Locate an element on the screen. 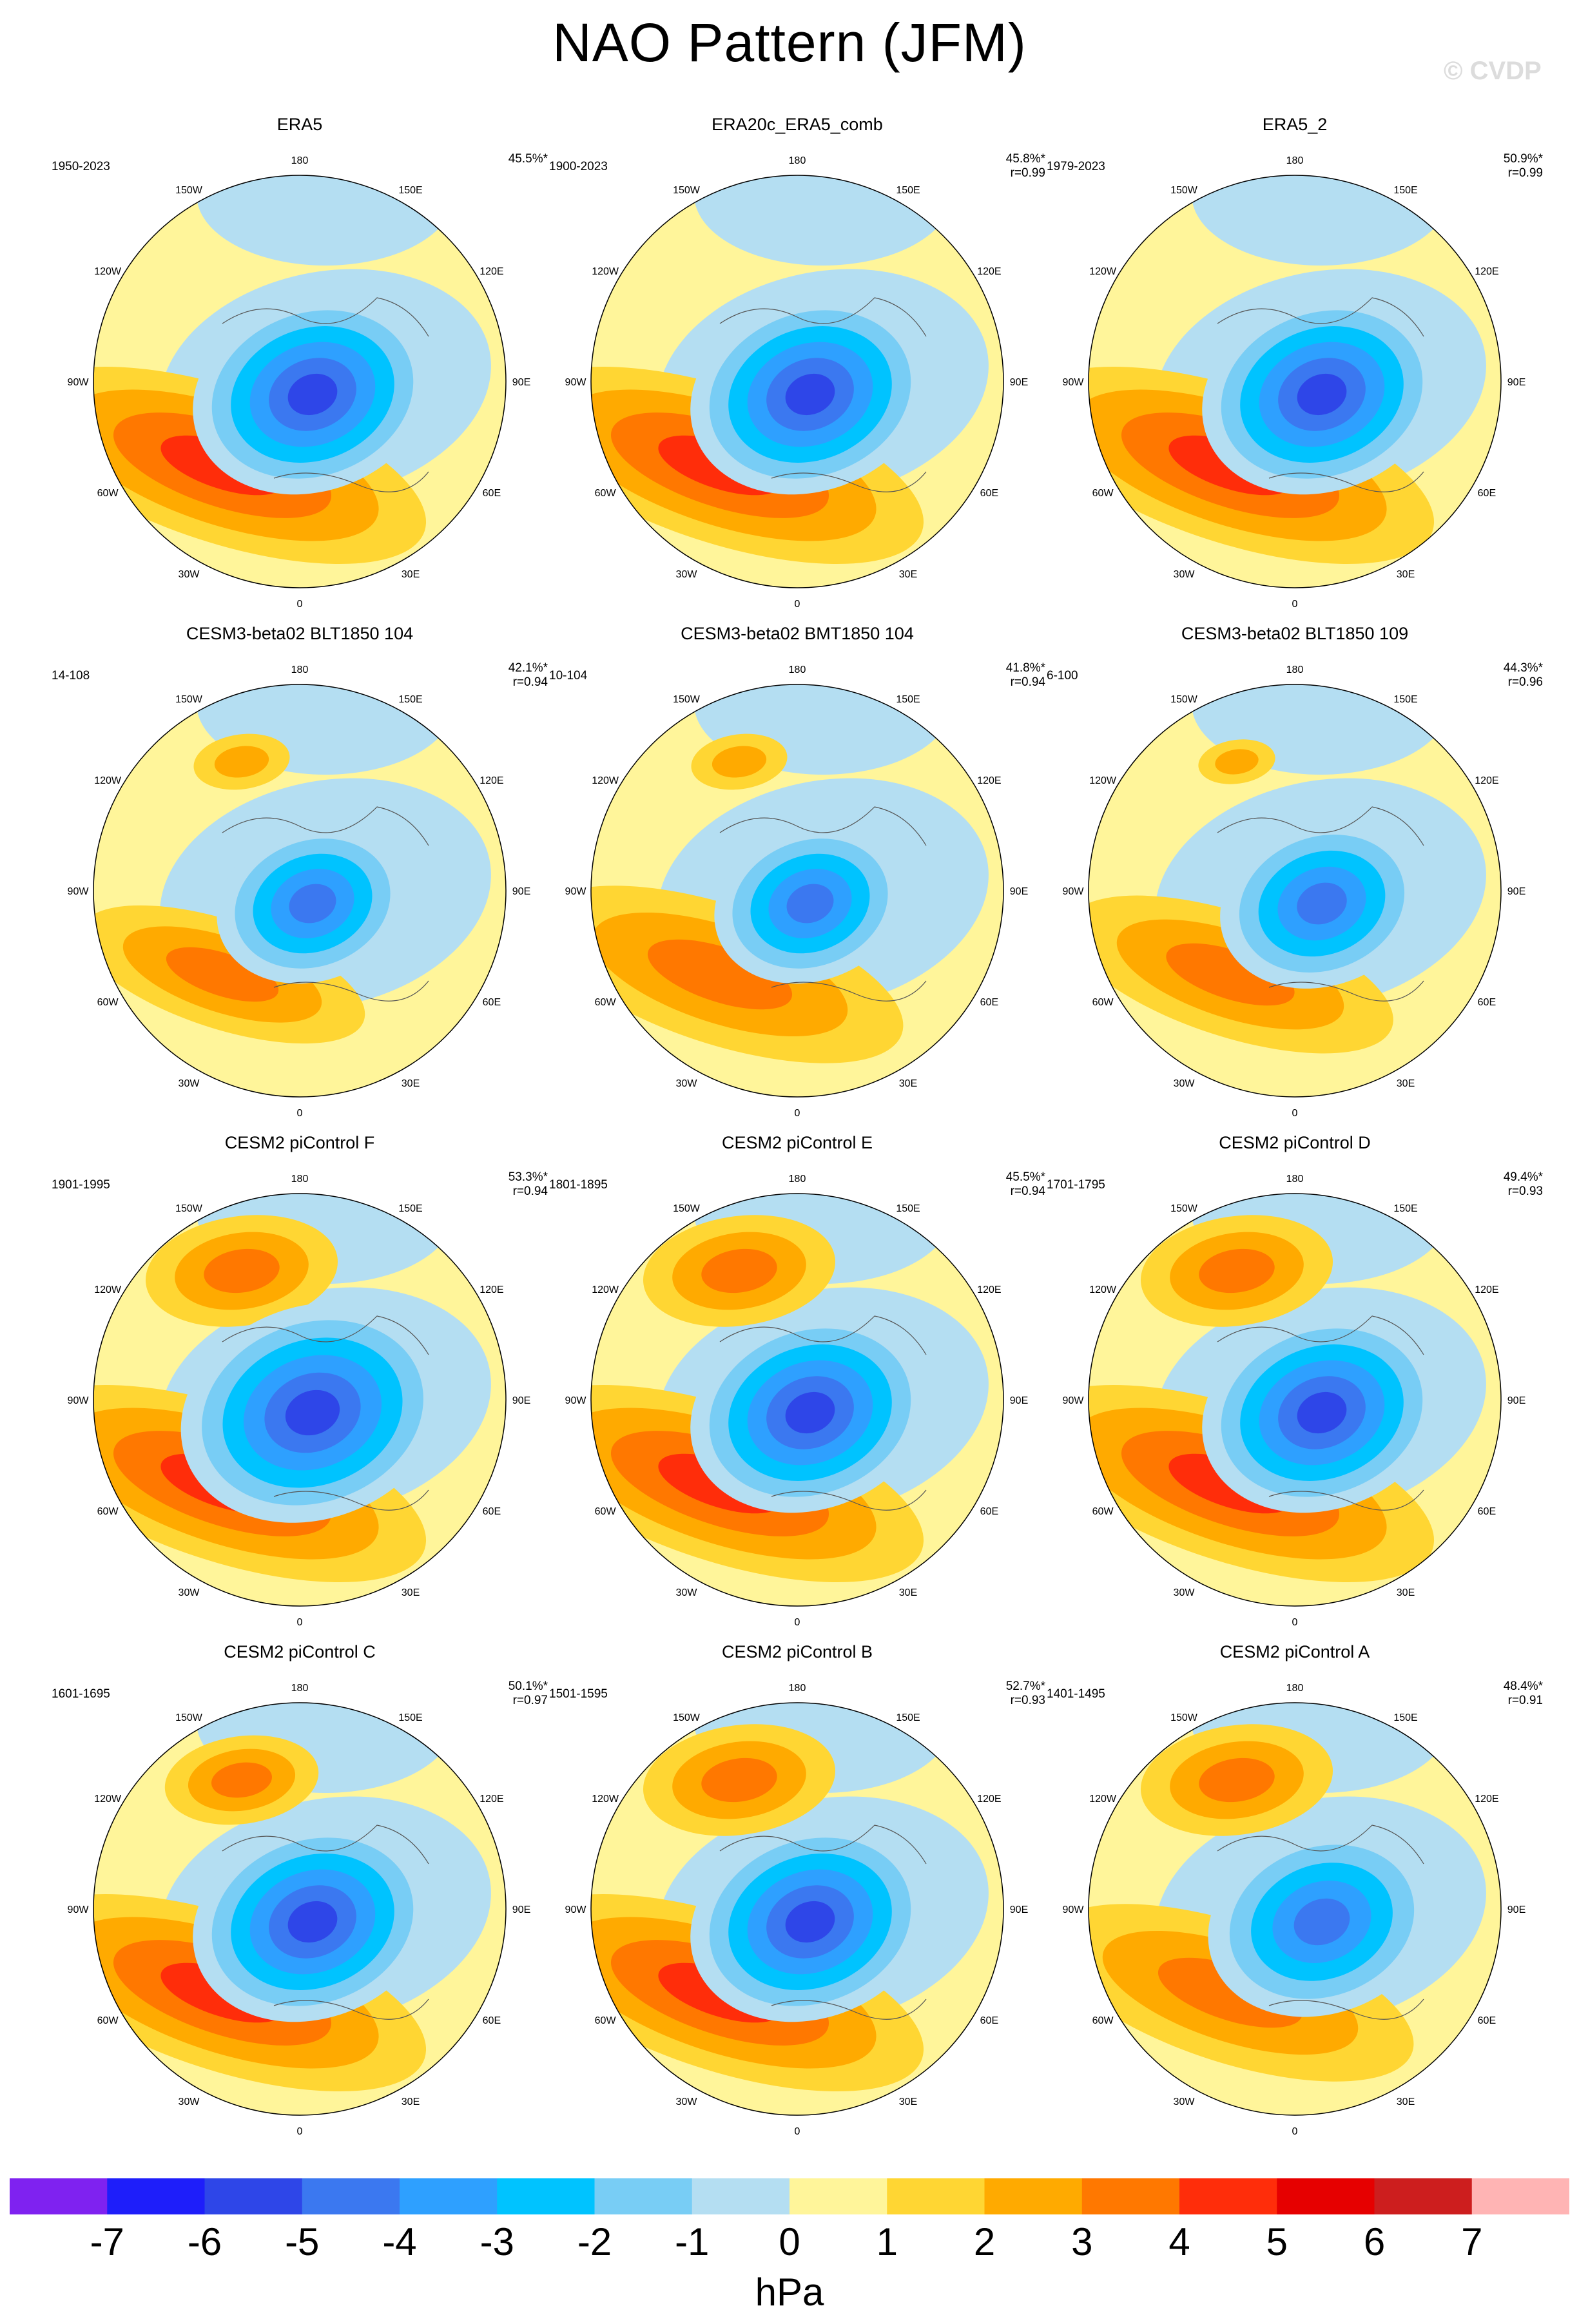  panel-title: CESM2 piControl E is located at coordinates (797, 1142).